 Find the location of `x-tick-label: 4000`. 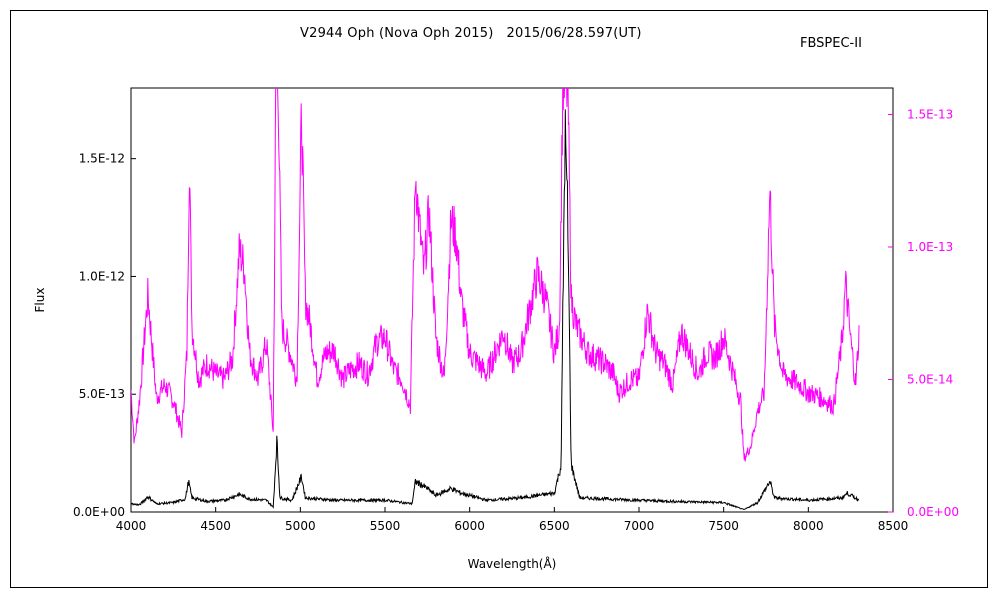

x-tick-label: 4000 is located at coordinates (131, 526).